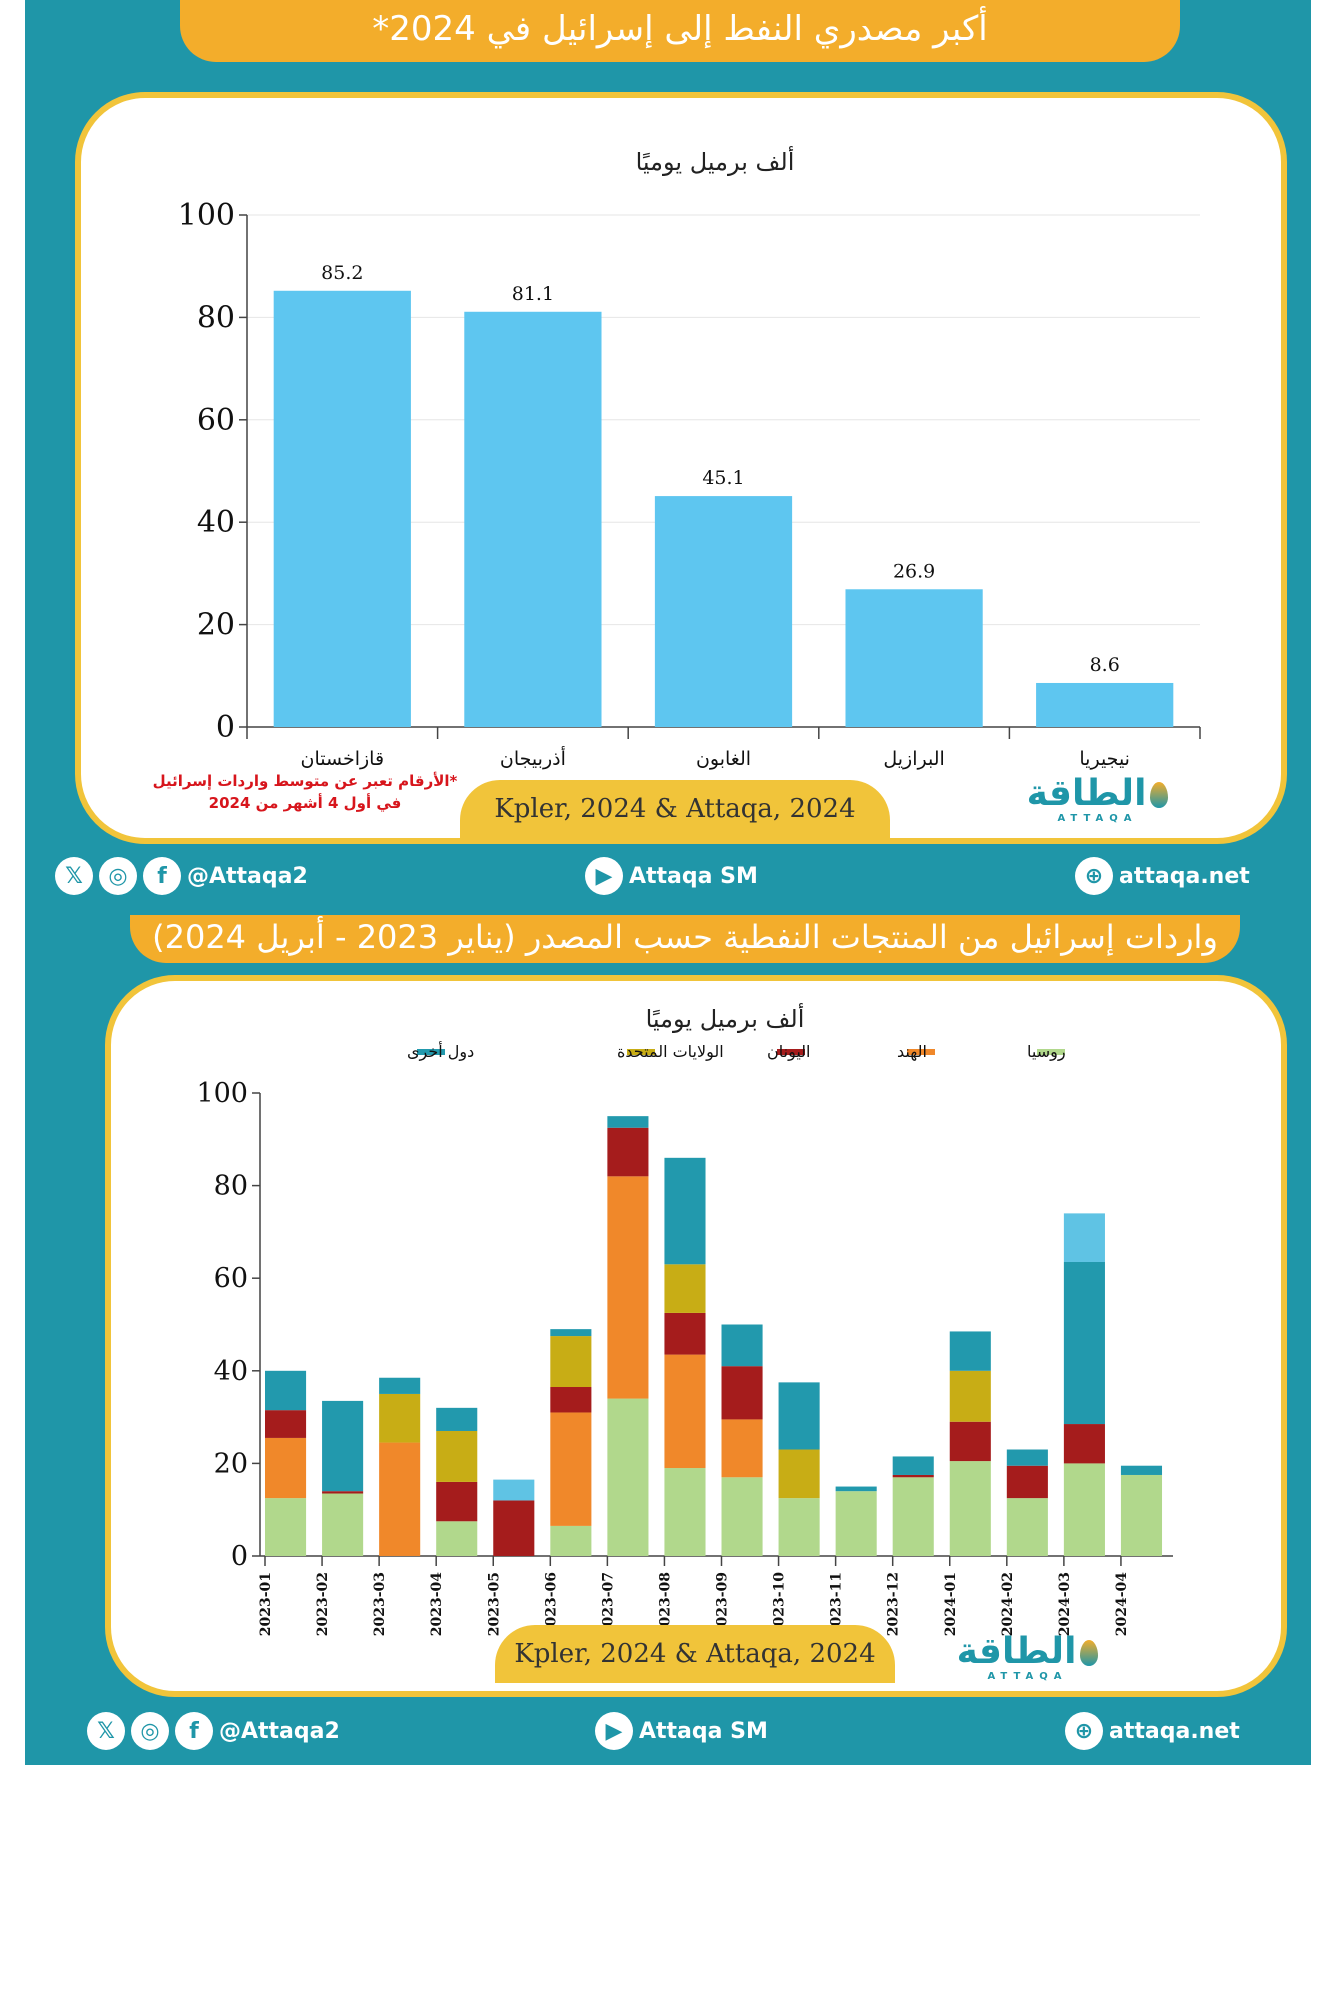 The height and width of the screenshot is (2000, 1333). I want to click on panel1-footnote-line2: في أول 4 أشهر من 2024, so click(305, 803).